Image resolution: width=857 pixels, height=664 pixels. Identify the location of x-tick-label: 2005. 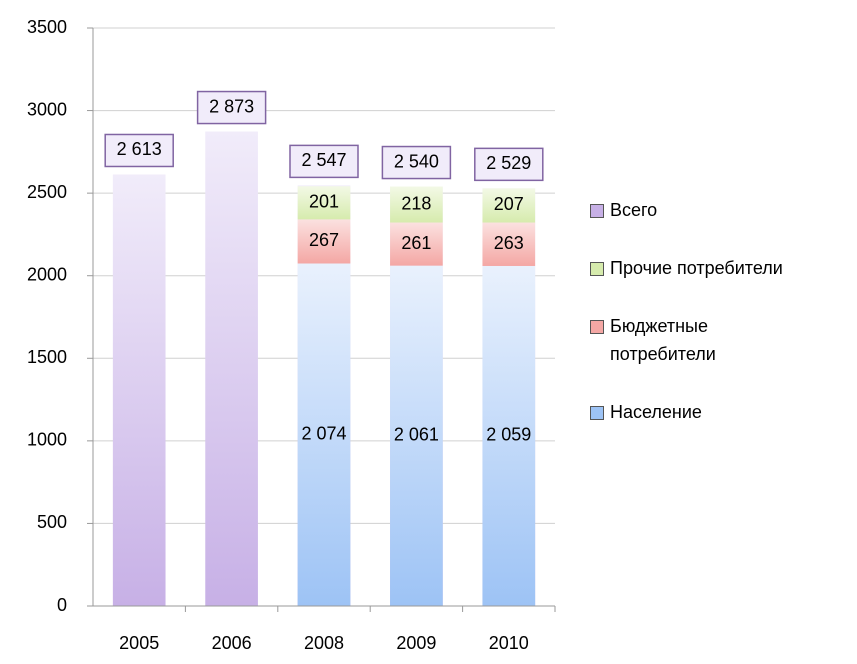
(139, 643).